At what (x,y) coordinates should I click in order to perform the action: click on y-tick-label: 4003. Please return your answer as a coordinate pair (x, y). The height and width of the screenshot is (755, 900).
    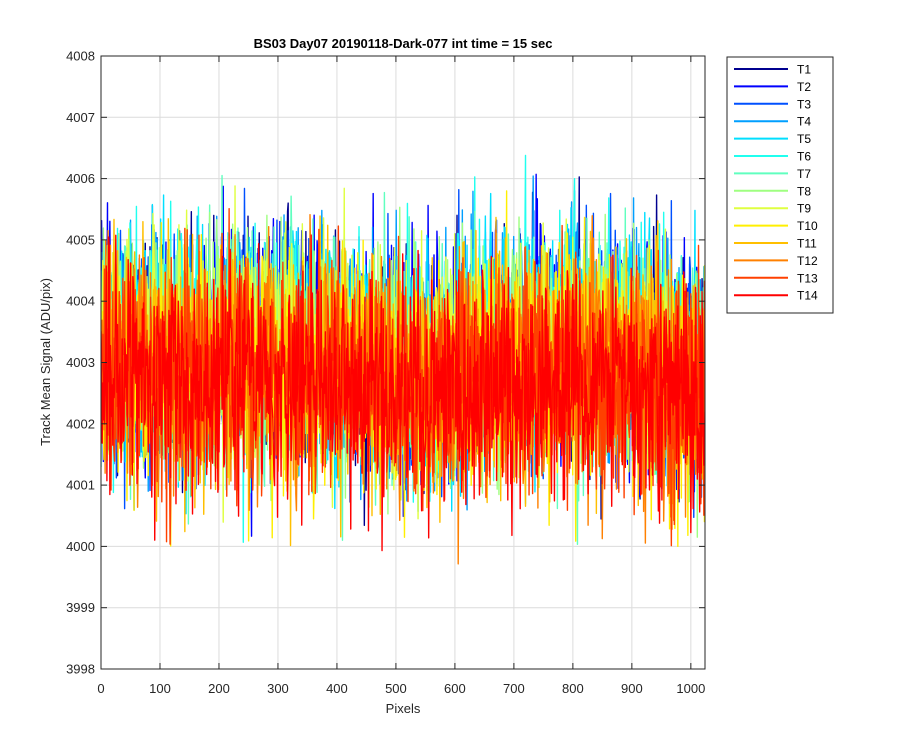
    Looking at the image, I should click on (80, 362).